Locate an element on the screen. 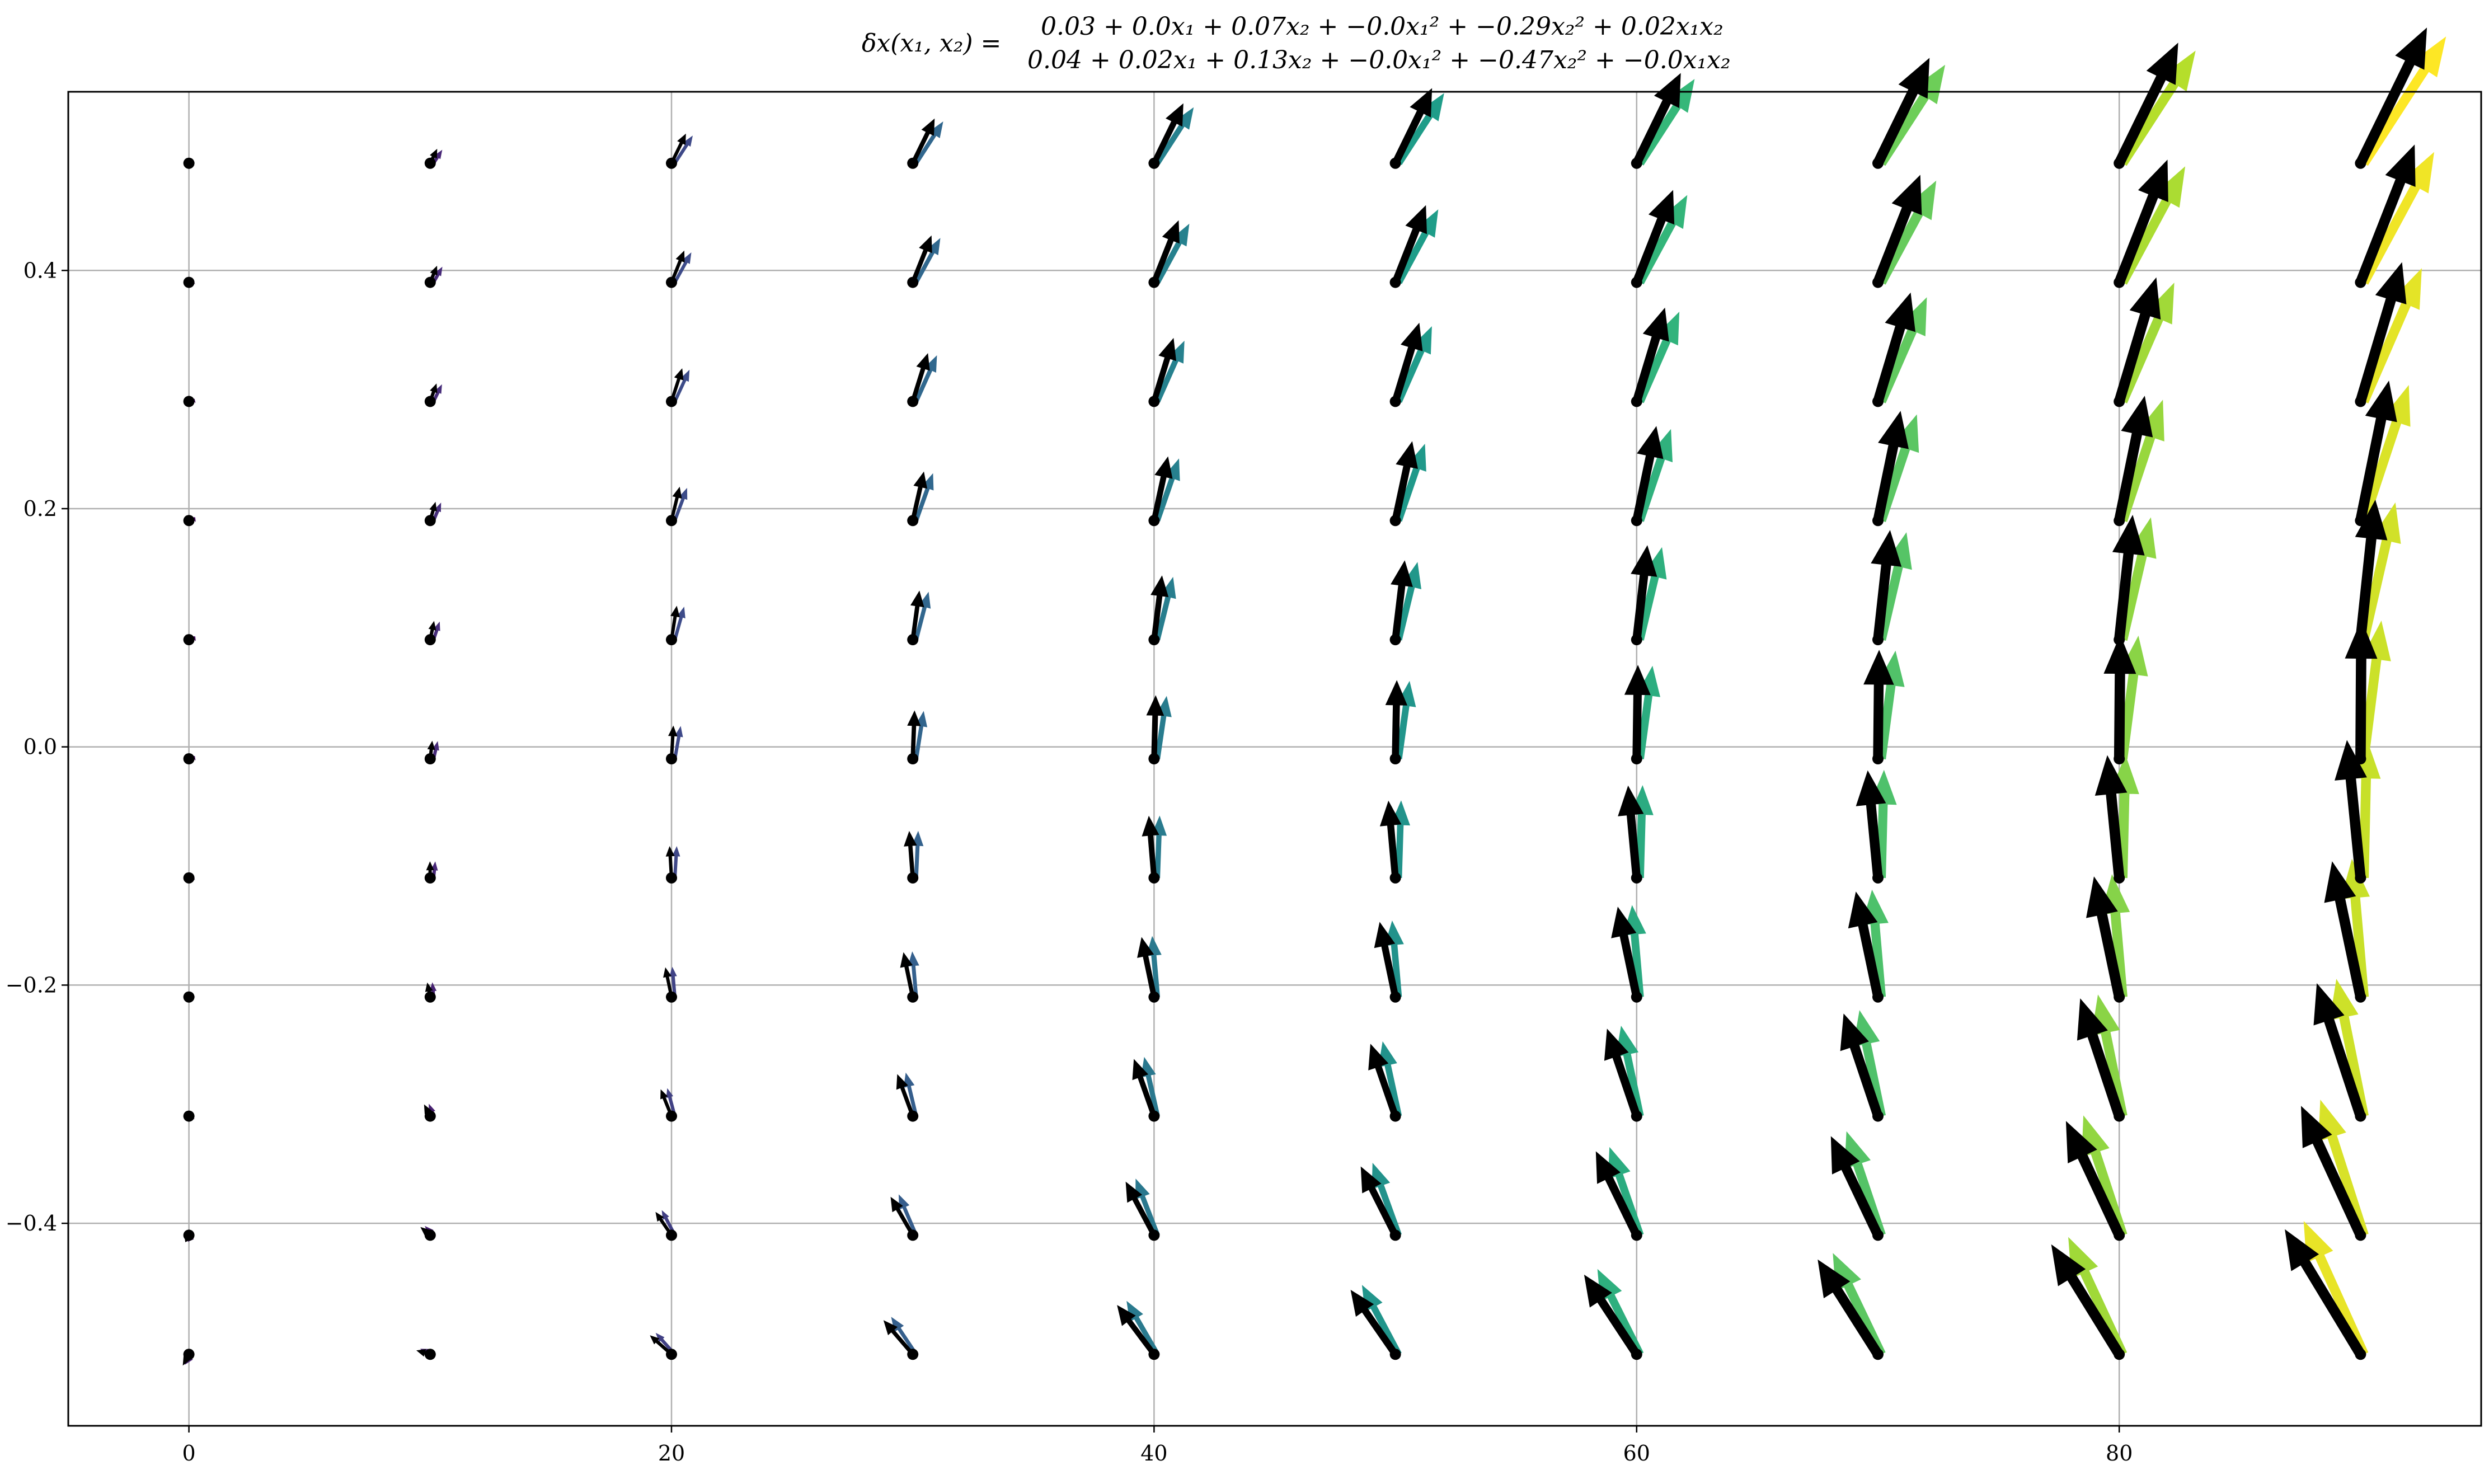  x-tick-label: 40 is located at coordinates (1153, 1453).